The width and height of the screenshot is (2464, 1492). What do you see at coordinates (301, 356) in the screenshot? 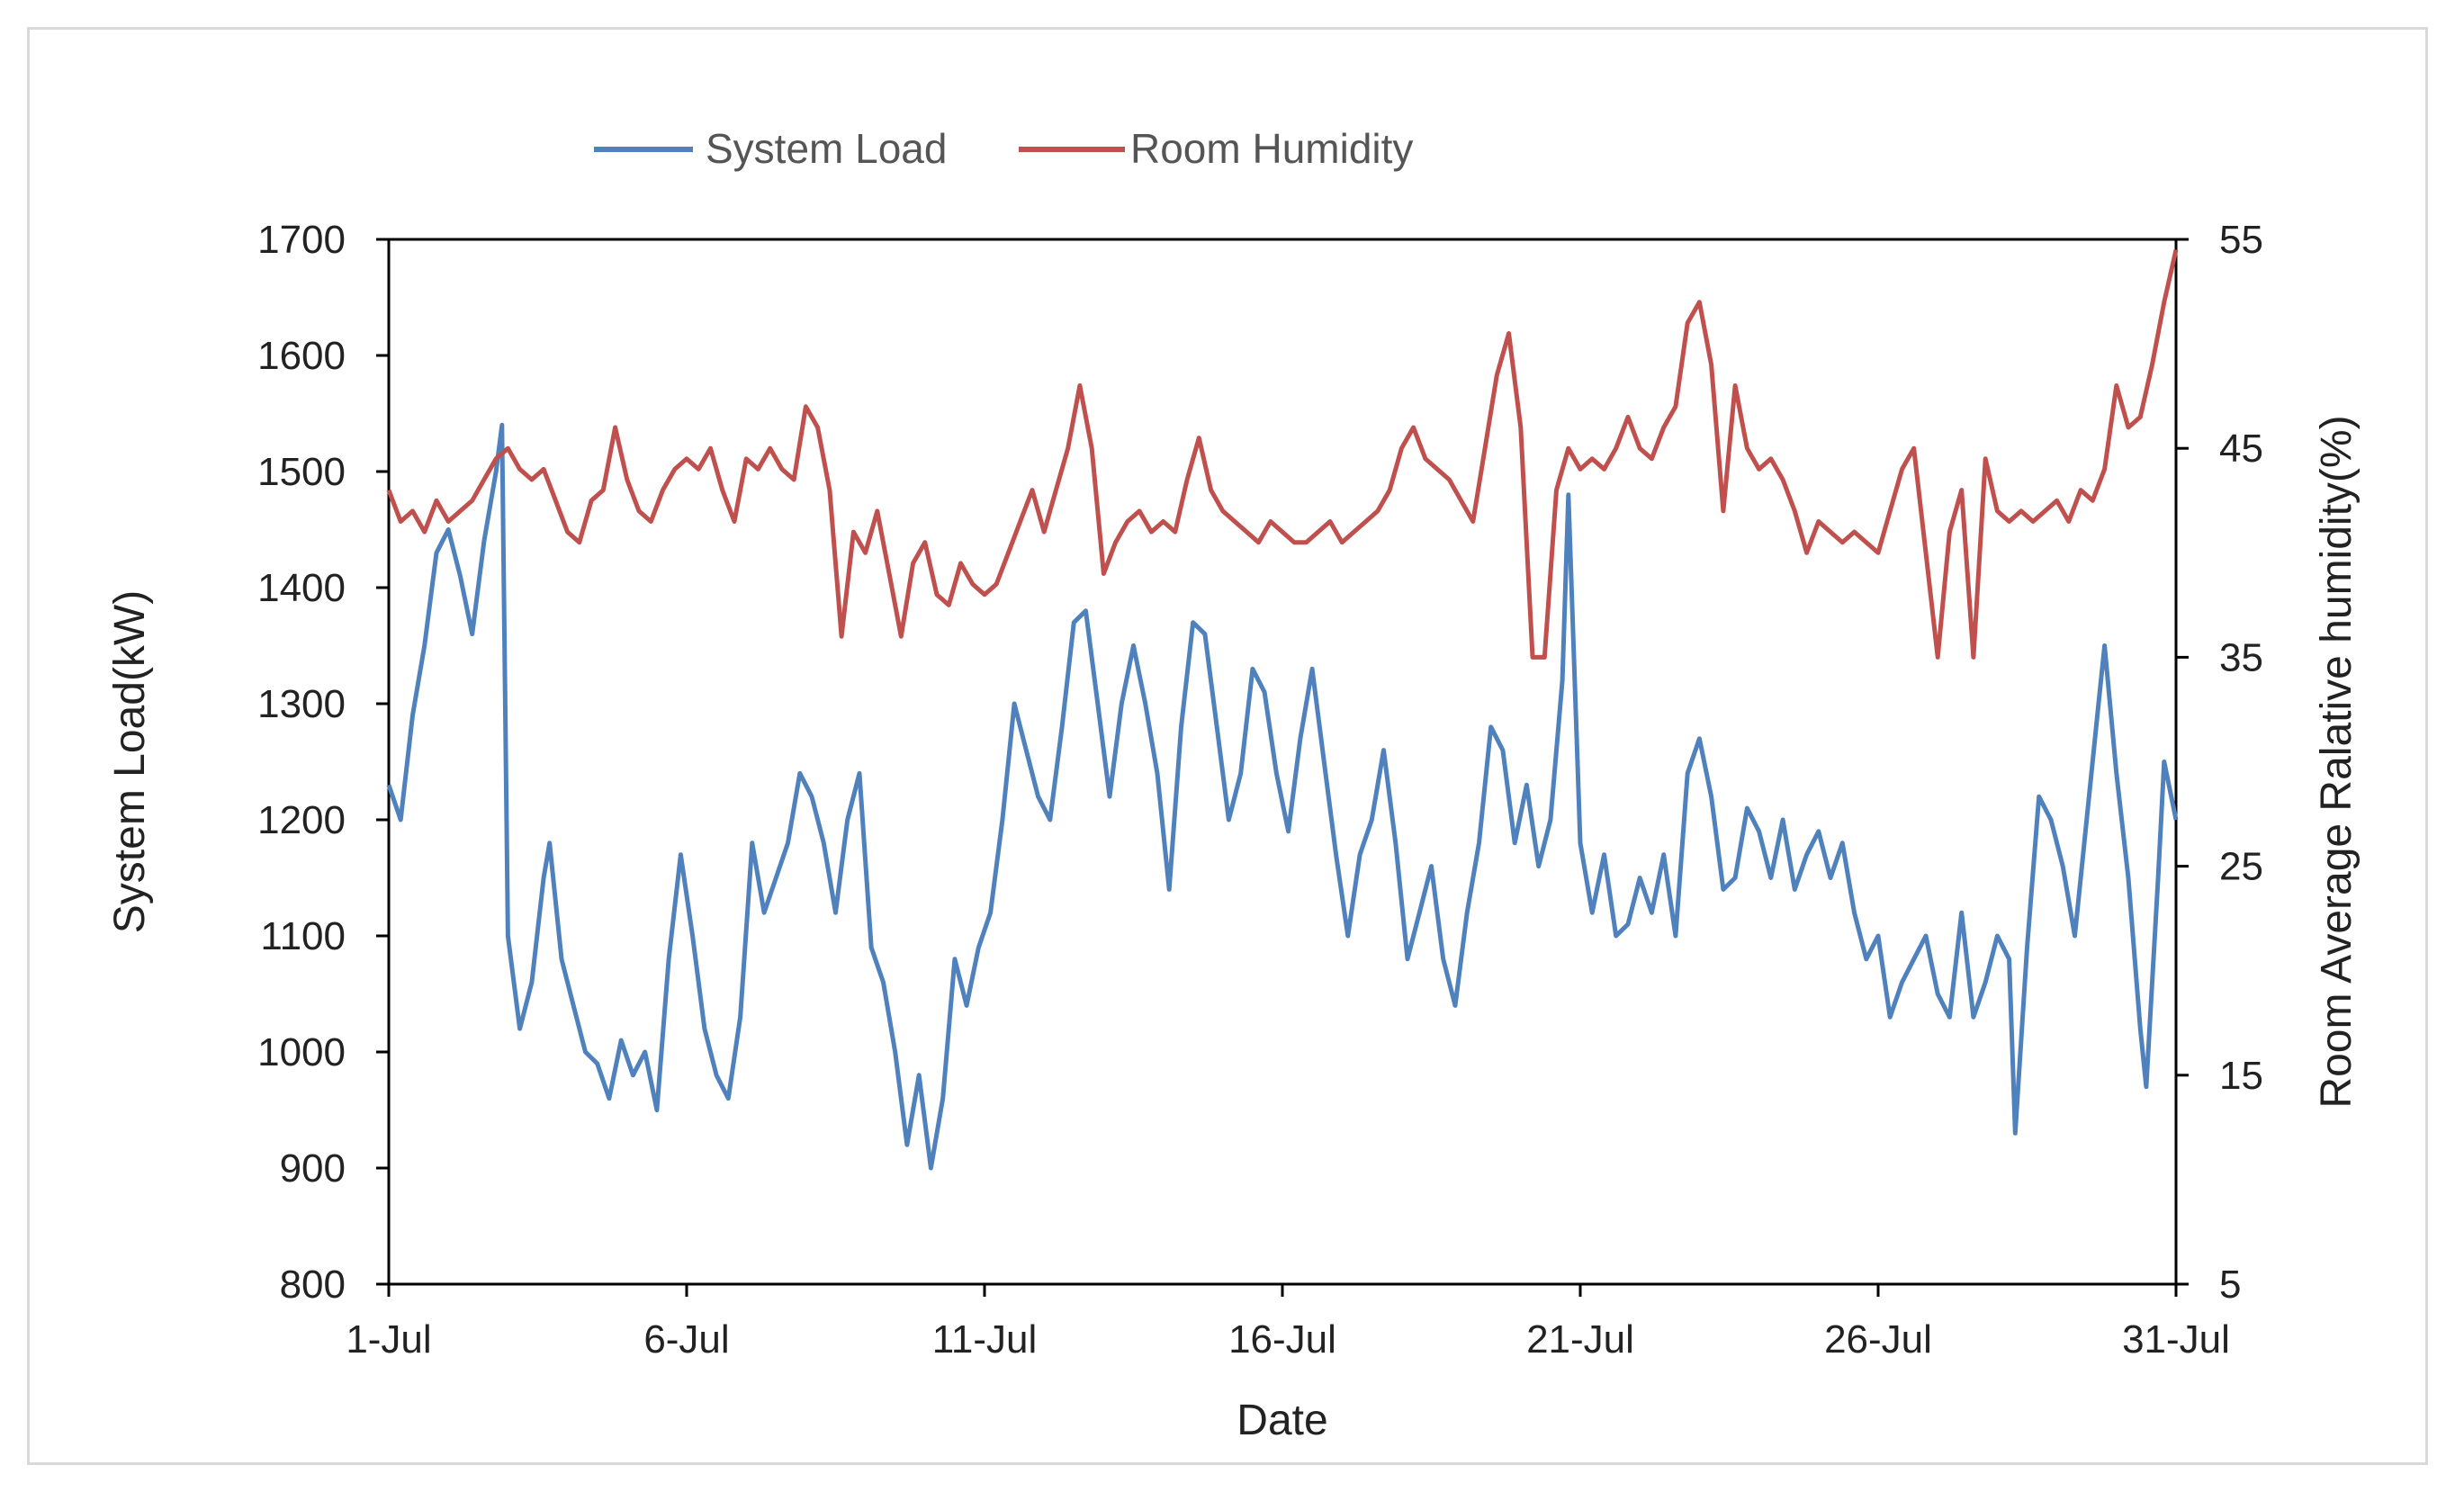
I see `left-tick-label: 1600` at bounding box center [301, 356].